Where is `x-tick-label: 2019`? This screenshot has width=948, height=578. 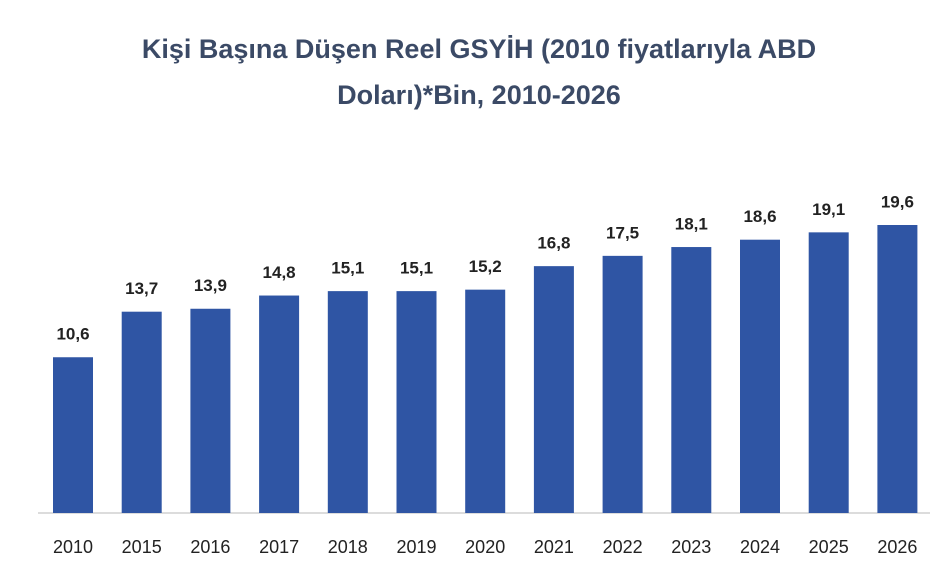 x-tick-label: 2019 is located at coordinates (416, 547).